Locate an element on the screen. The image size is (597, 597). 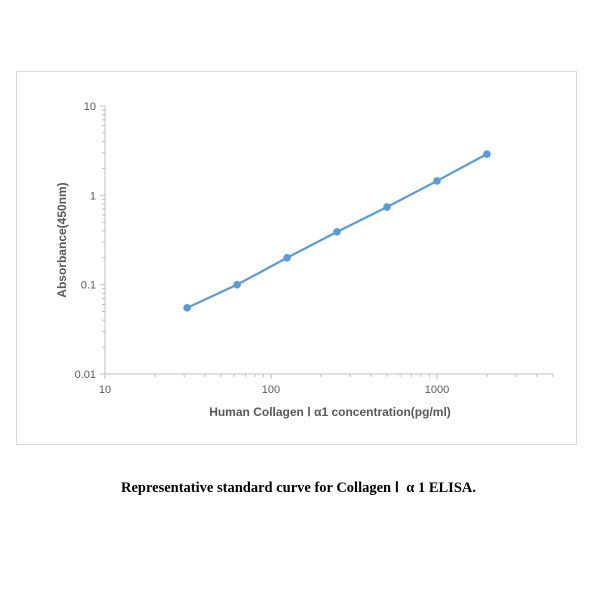
x-axis-title: Human Collagen Ⅰ α1 concentration(pg/ml) is located at coordinates (330, 412).